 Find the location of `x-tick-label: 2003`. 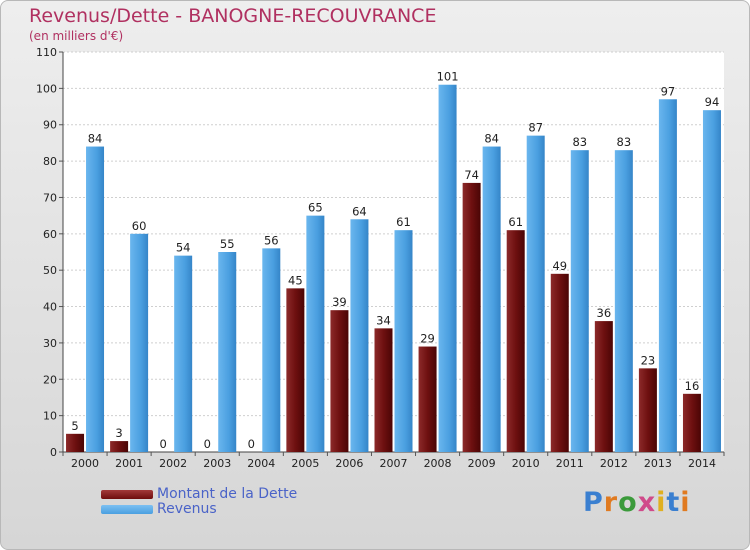

x-tick-label: 2003 is located at coordinates (217, 463).